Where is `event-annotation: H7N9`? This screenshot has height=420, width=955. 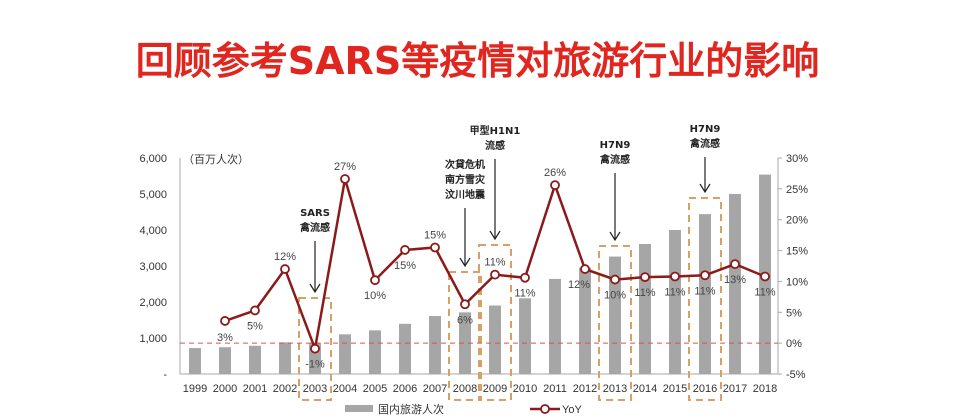
event-annotation: H7N9 is located at coordinates (705, 129).